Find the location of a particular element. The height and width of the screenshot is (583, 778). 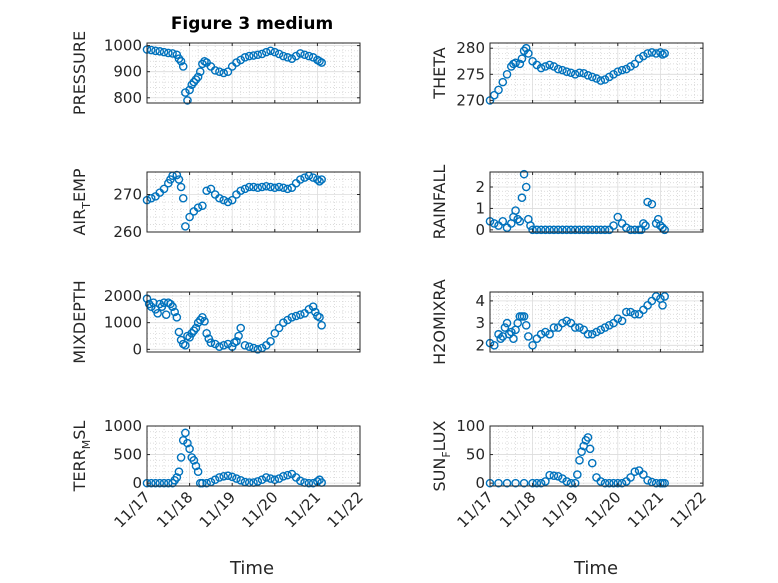

y-tick-label: 270 is located at coordinates (127, 195).